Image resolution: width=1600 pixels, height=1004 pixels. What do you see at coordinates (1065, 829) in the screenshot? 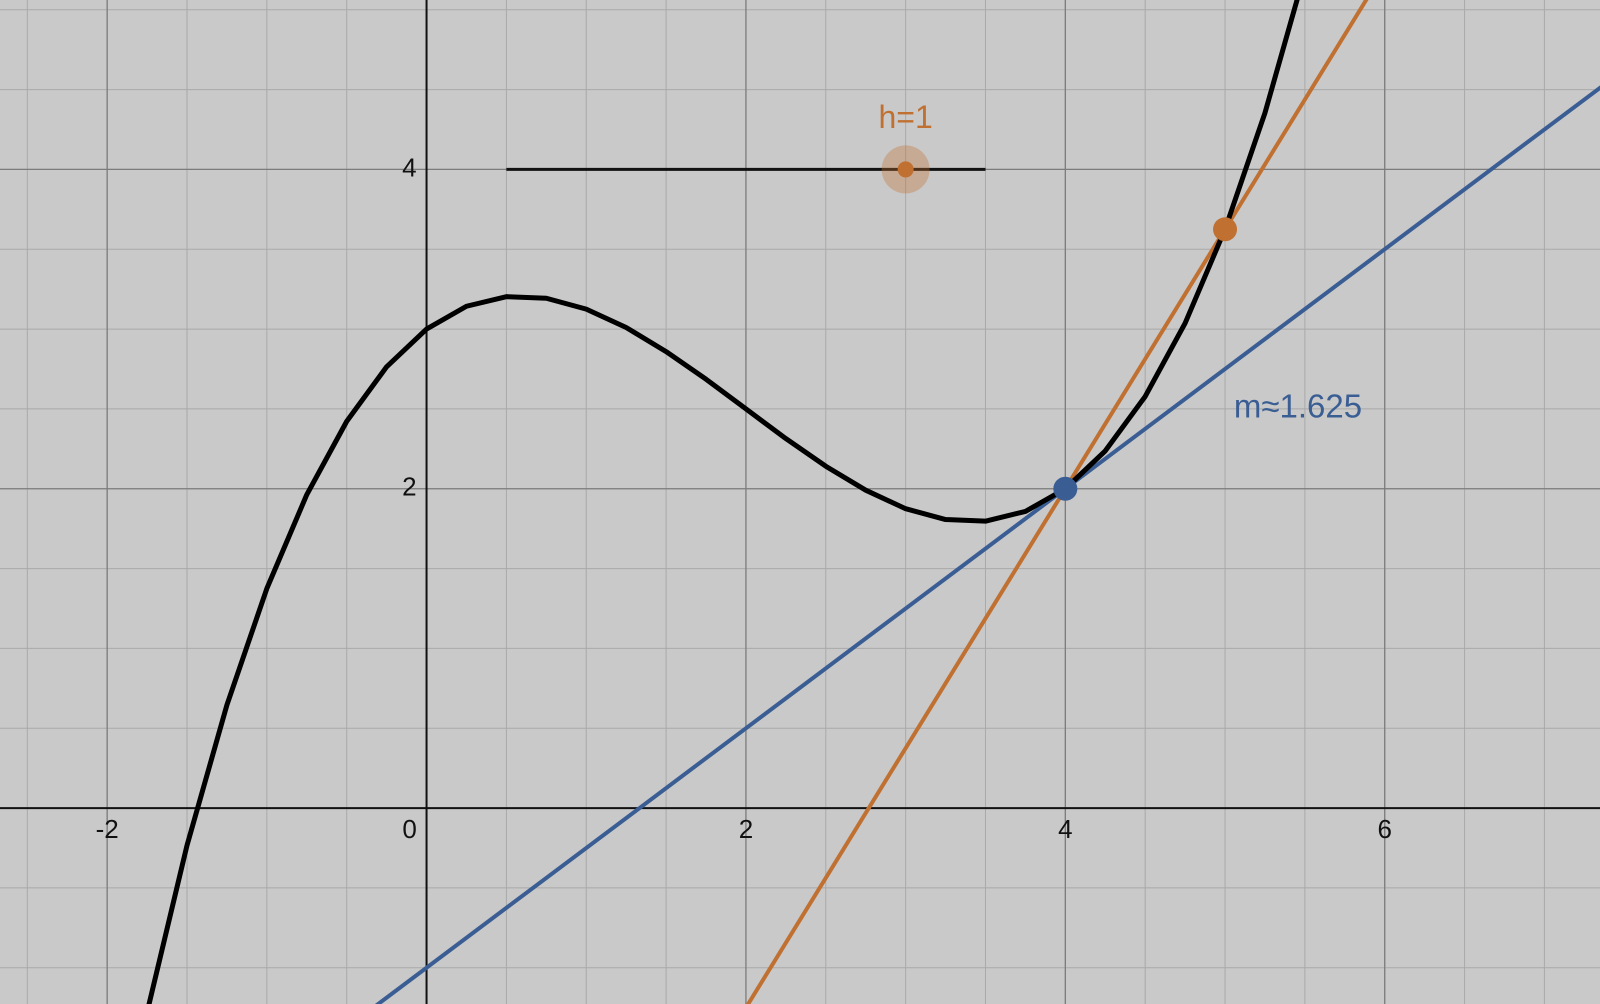
I see `x-tick-label: 4` at bounding box center [1065, 829].